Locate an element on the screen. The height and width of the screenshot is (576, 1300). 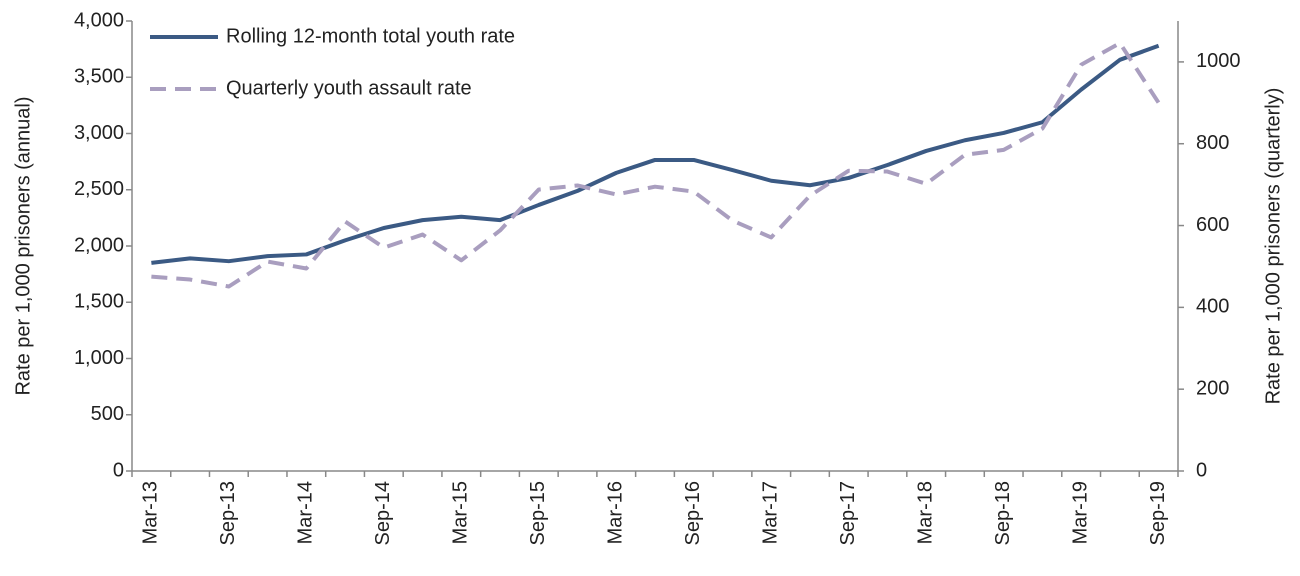
x-tick-label: Mar-19 is located at coordinates (1080, 512).